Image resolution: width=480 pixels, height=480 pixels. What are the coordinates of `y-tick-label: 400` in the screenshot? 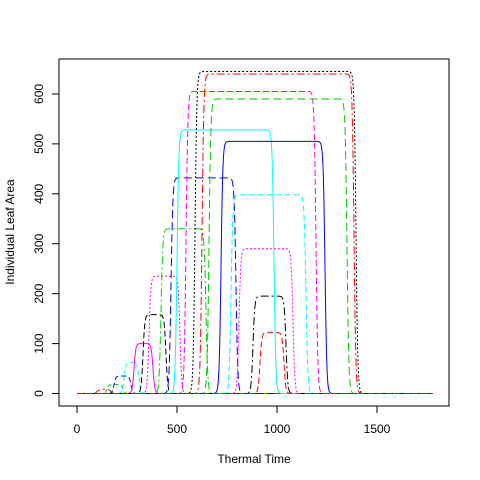 It's located at (39, 193).